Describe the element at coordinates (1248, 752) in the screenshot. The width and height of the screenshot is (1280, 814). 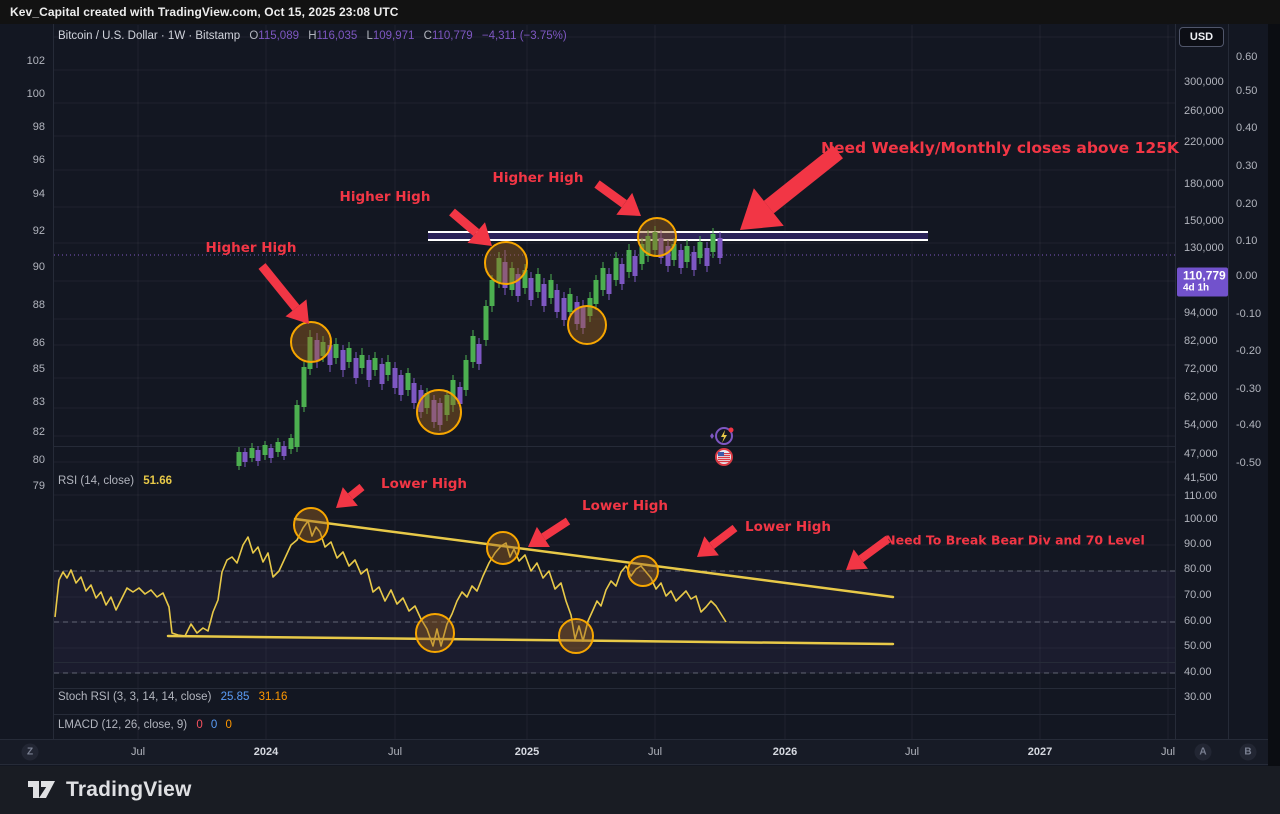
I see `scale-b-button: B` at that location.